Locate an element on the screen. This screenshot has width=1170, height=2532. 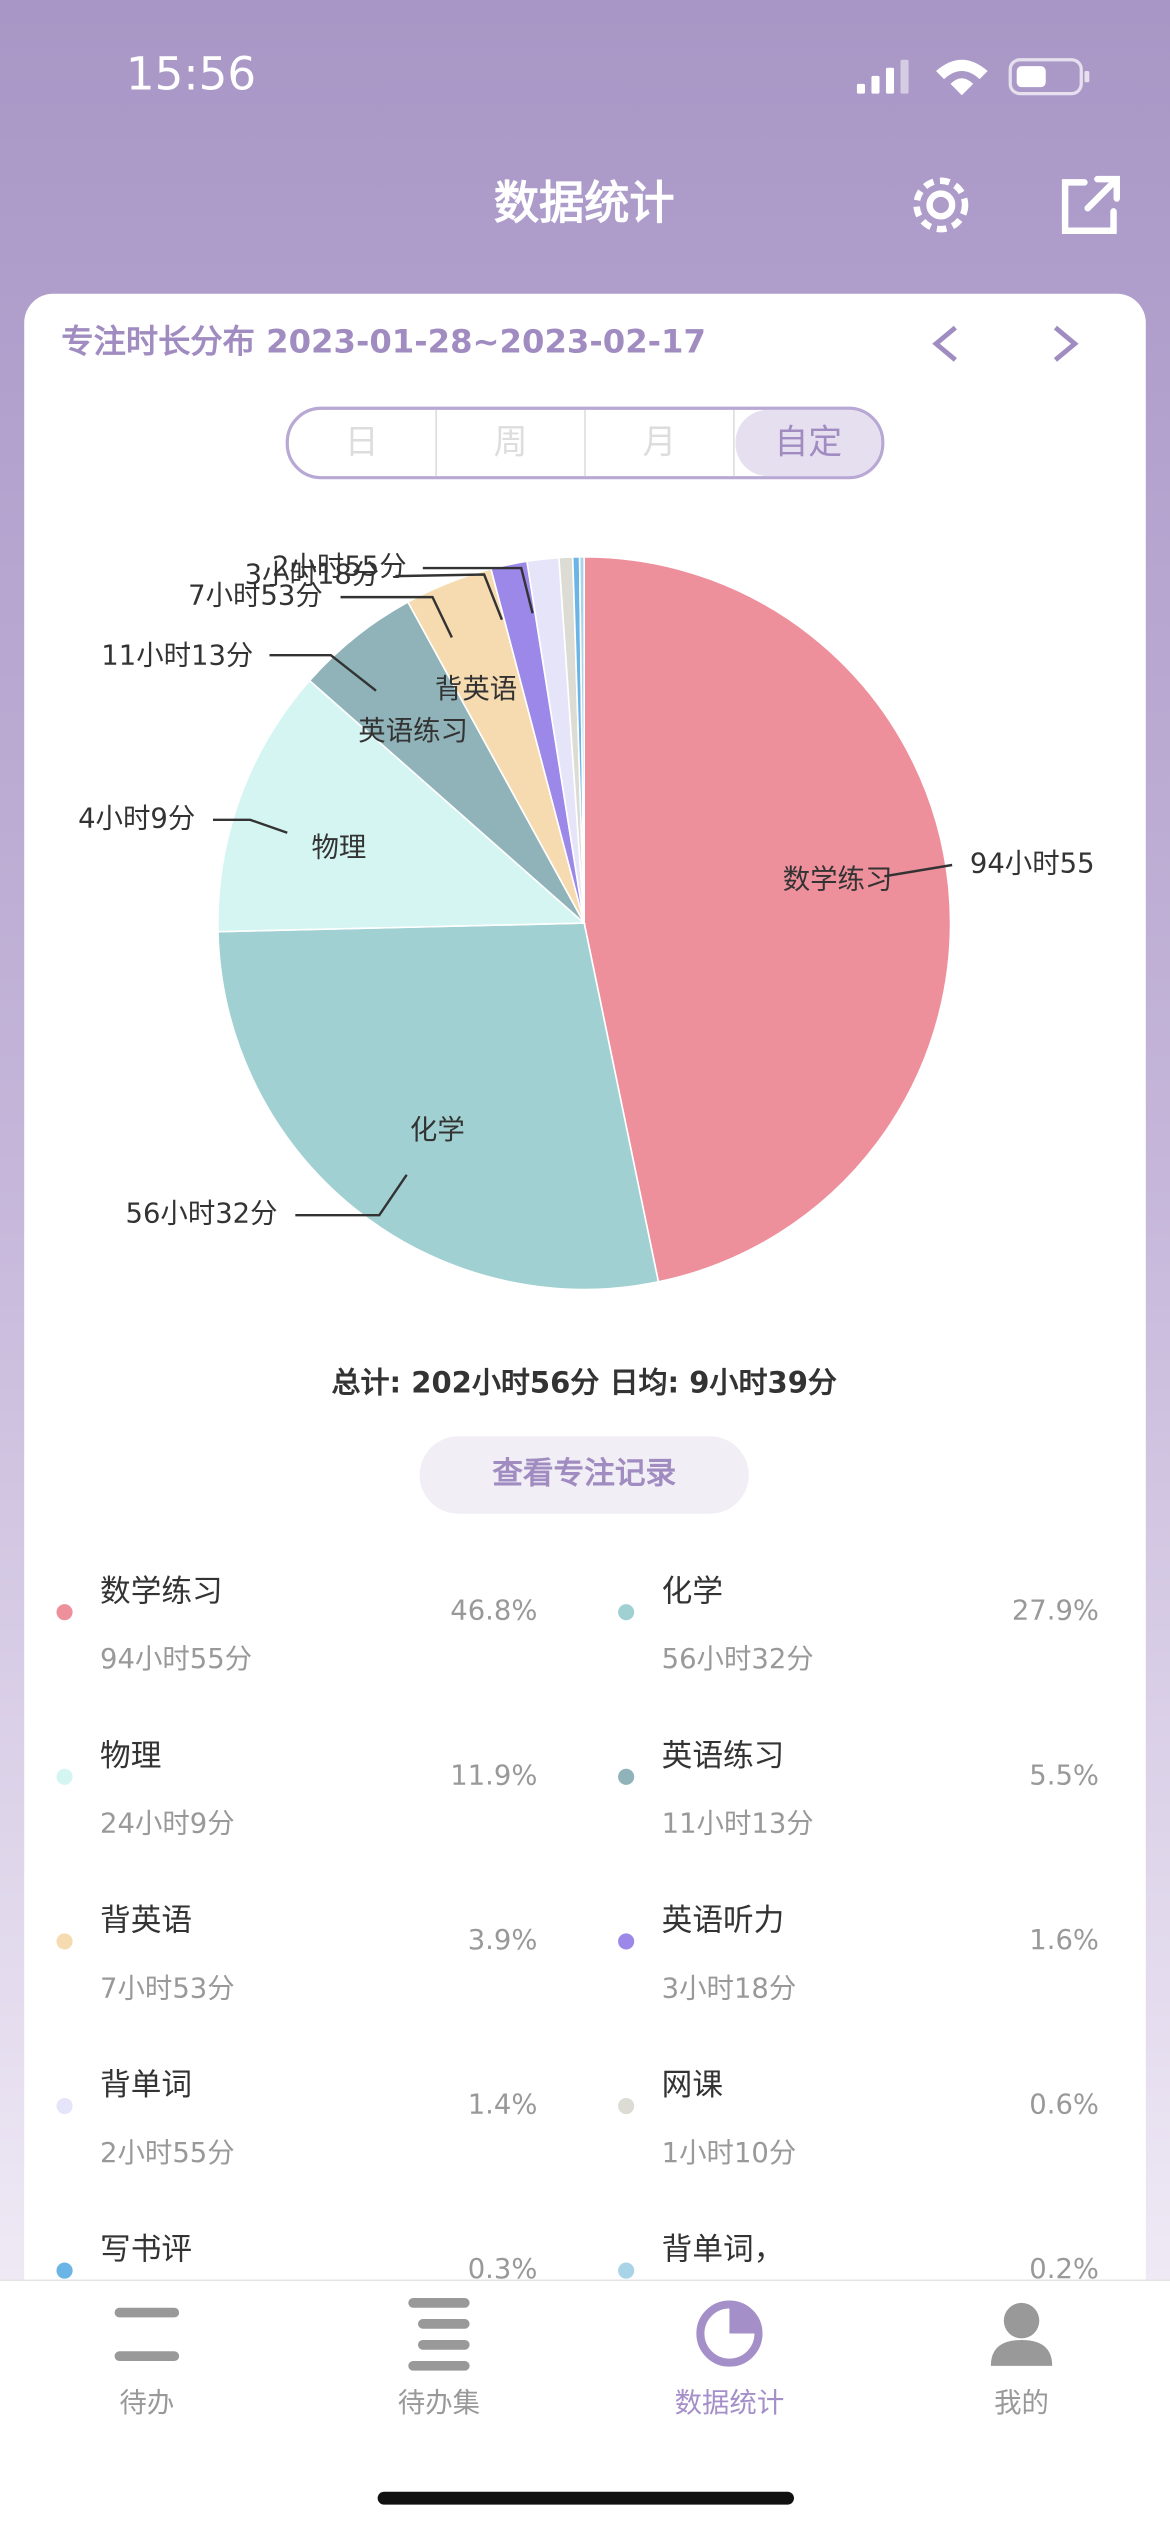
status-time: 15:56 is located at coordinates (191, 73).